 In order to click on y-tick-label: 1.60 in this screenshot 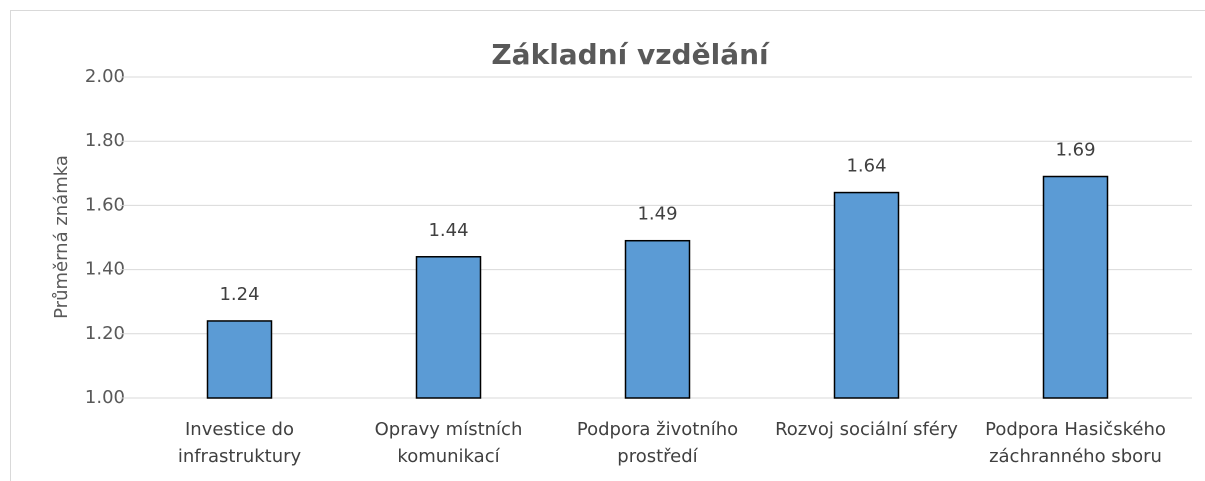, I will do `click(105, 204)`.